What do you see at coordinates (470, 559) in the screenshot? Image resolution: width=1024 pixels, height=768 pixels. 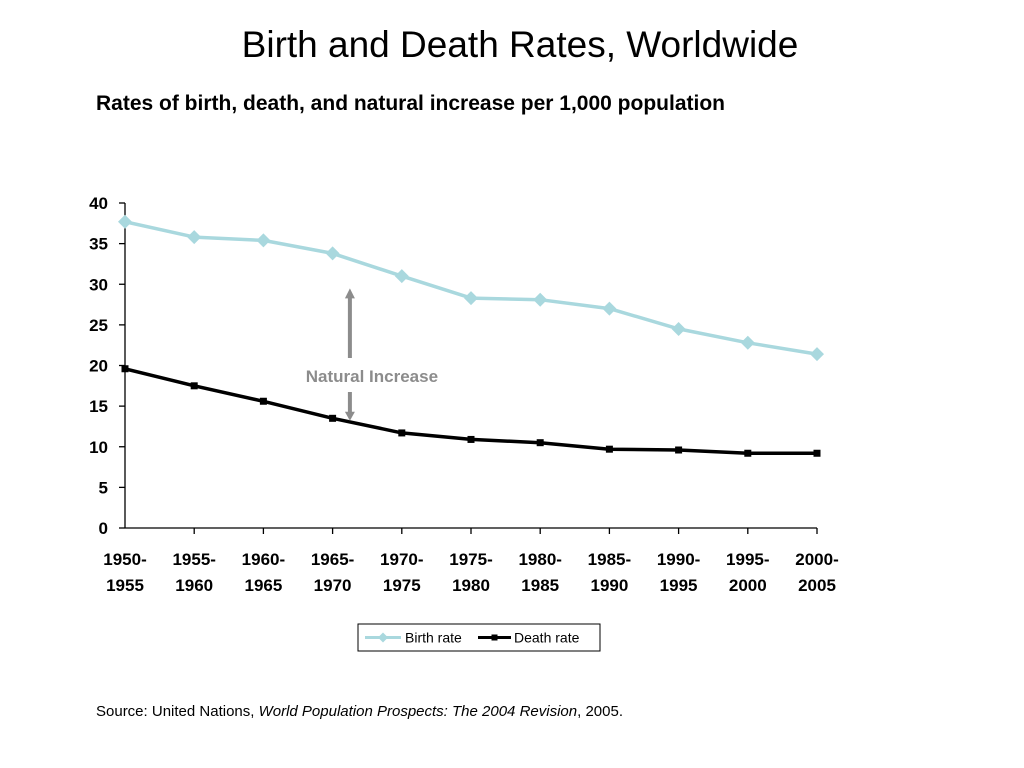 I see `x-tick-label: 1975-` at bounding box center [470, 559].